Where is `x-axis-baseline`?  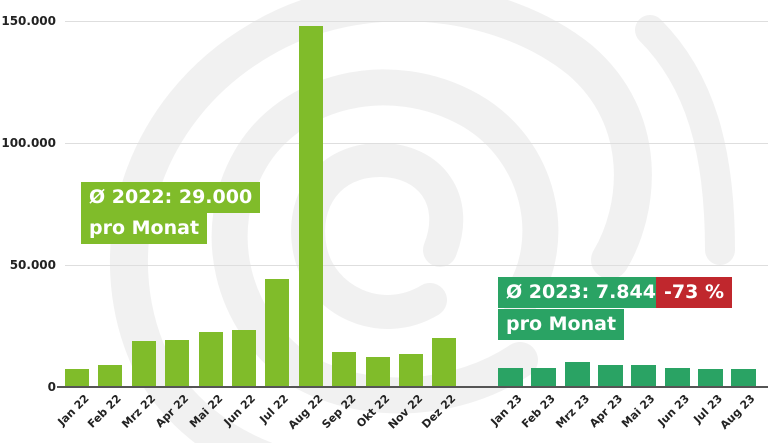 x-axis-baseline is located at coordinates (412, 387).